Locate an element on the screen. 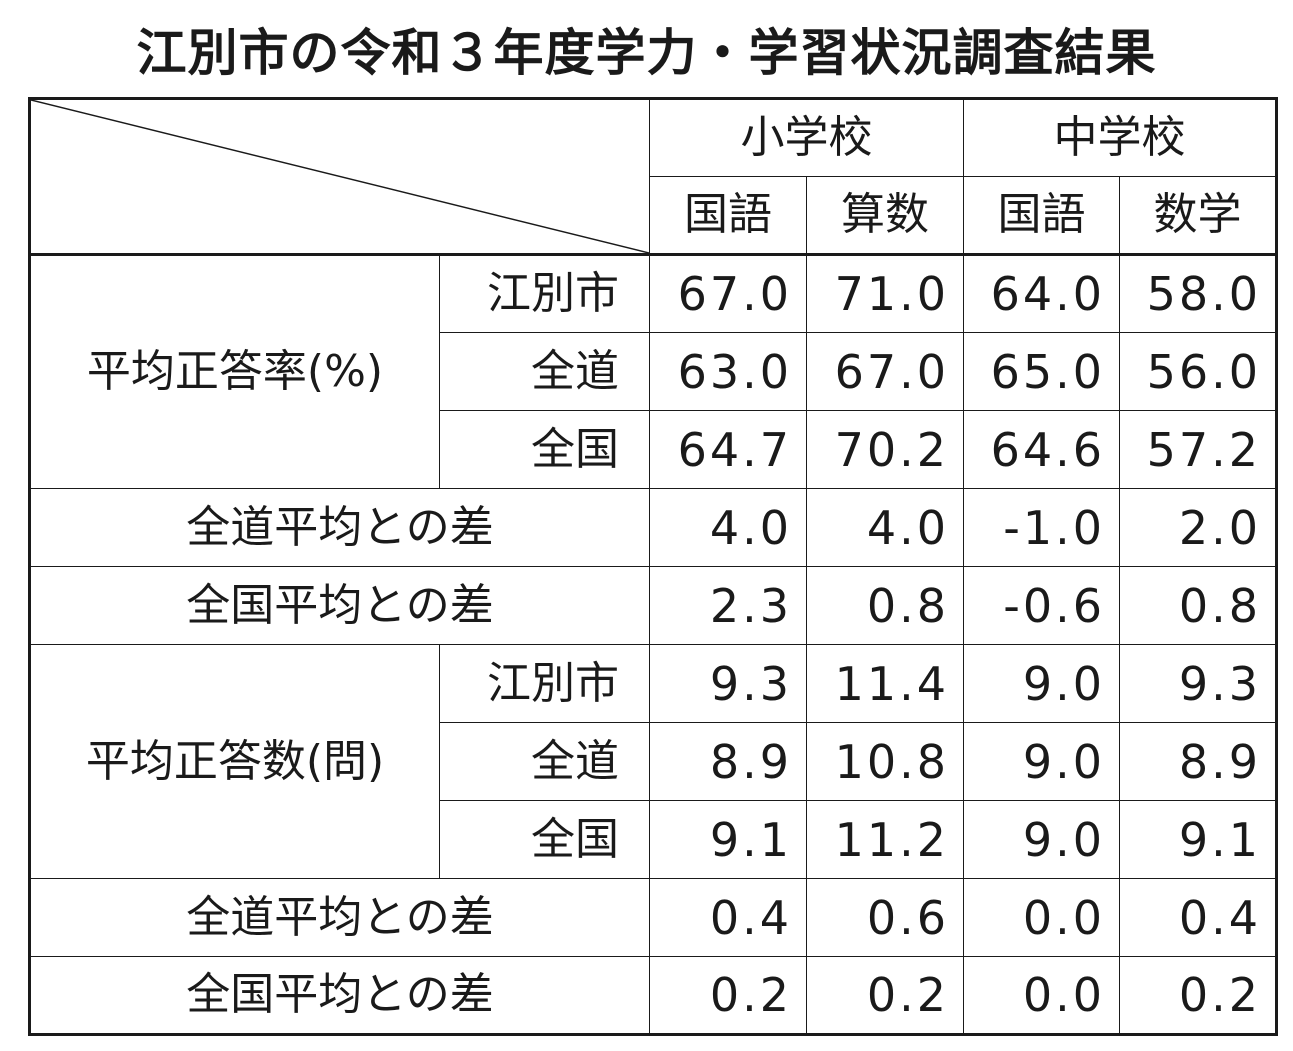  cell: -0.6 is located at coordinates (1041, 605).